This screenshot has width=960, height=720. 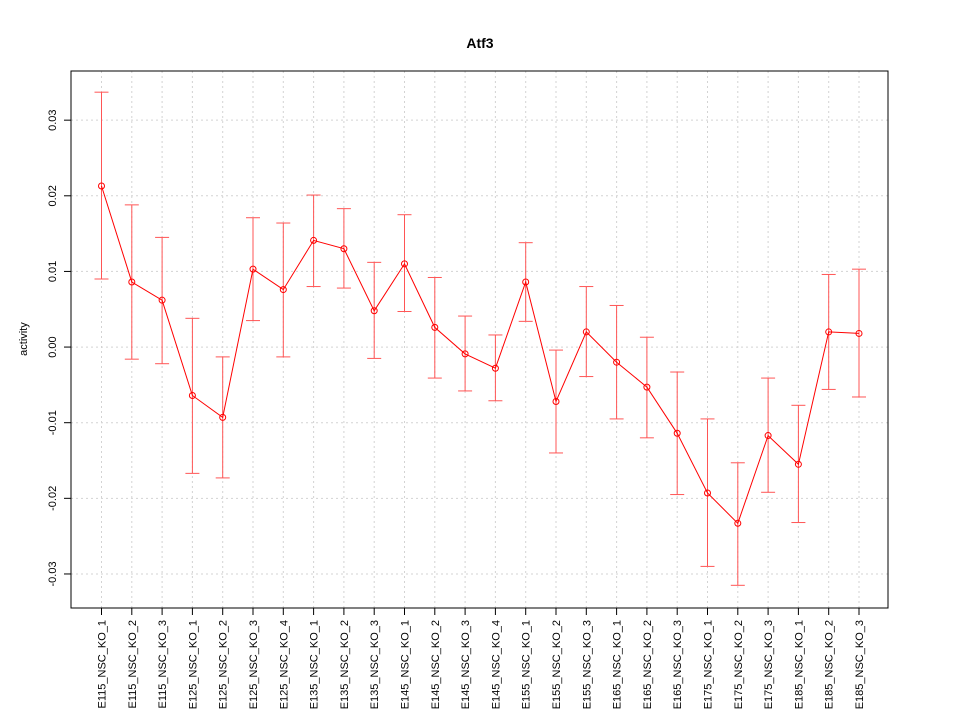 I want to click on x-tick-label: E165_NSC_KO_3, so click(x=678, y=664).